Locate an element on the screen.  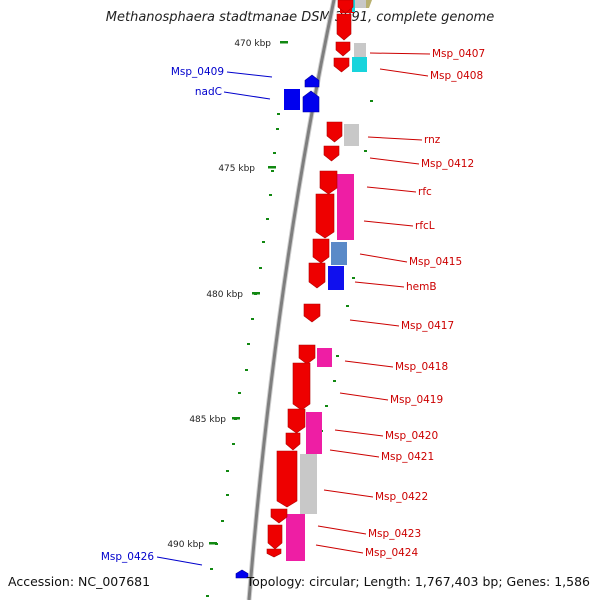
scale-tick-label: 470 kbp is located at coordinates (252, 44).